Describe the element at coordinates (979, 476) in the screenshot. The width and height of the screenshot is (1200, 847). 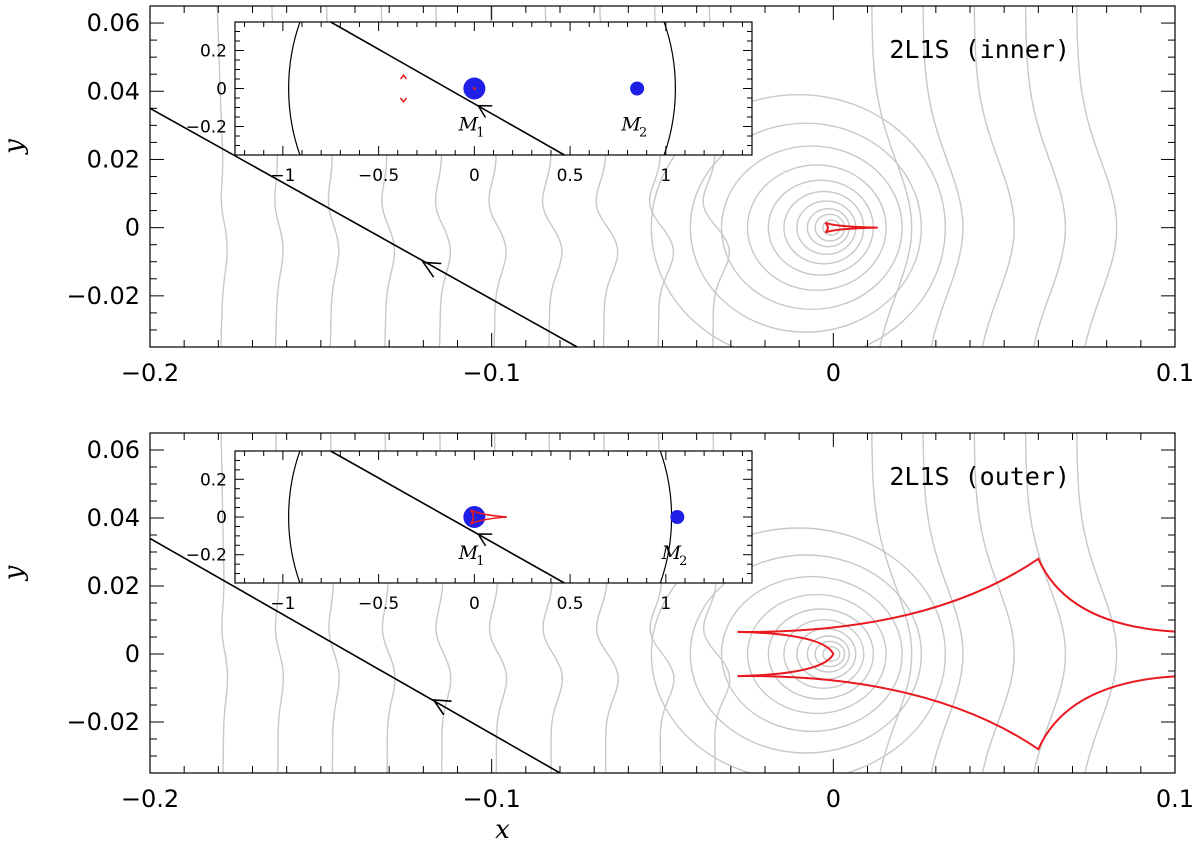
I see `panel-label: 2L1S (outer)` at that location.